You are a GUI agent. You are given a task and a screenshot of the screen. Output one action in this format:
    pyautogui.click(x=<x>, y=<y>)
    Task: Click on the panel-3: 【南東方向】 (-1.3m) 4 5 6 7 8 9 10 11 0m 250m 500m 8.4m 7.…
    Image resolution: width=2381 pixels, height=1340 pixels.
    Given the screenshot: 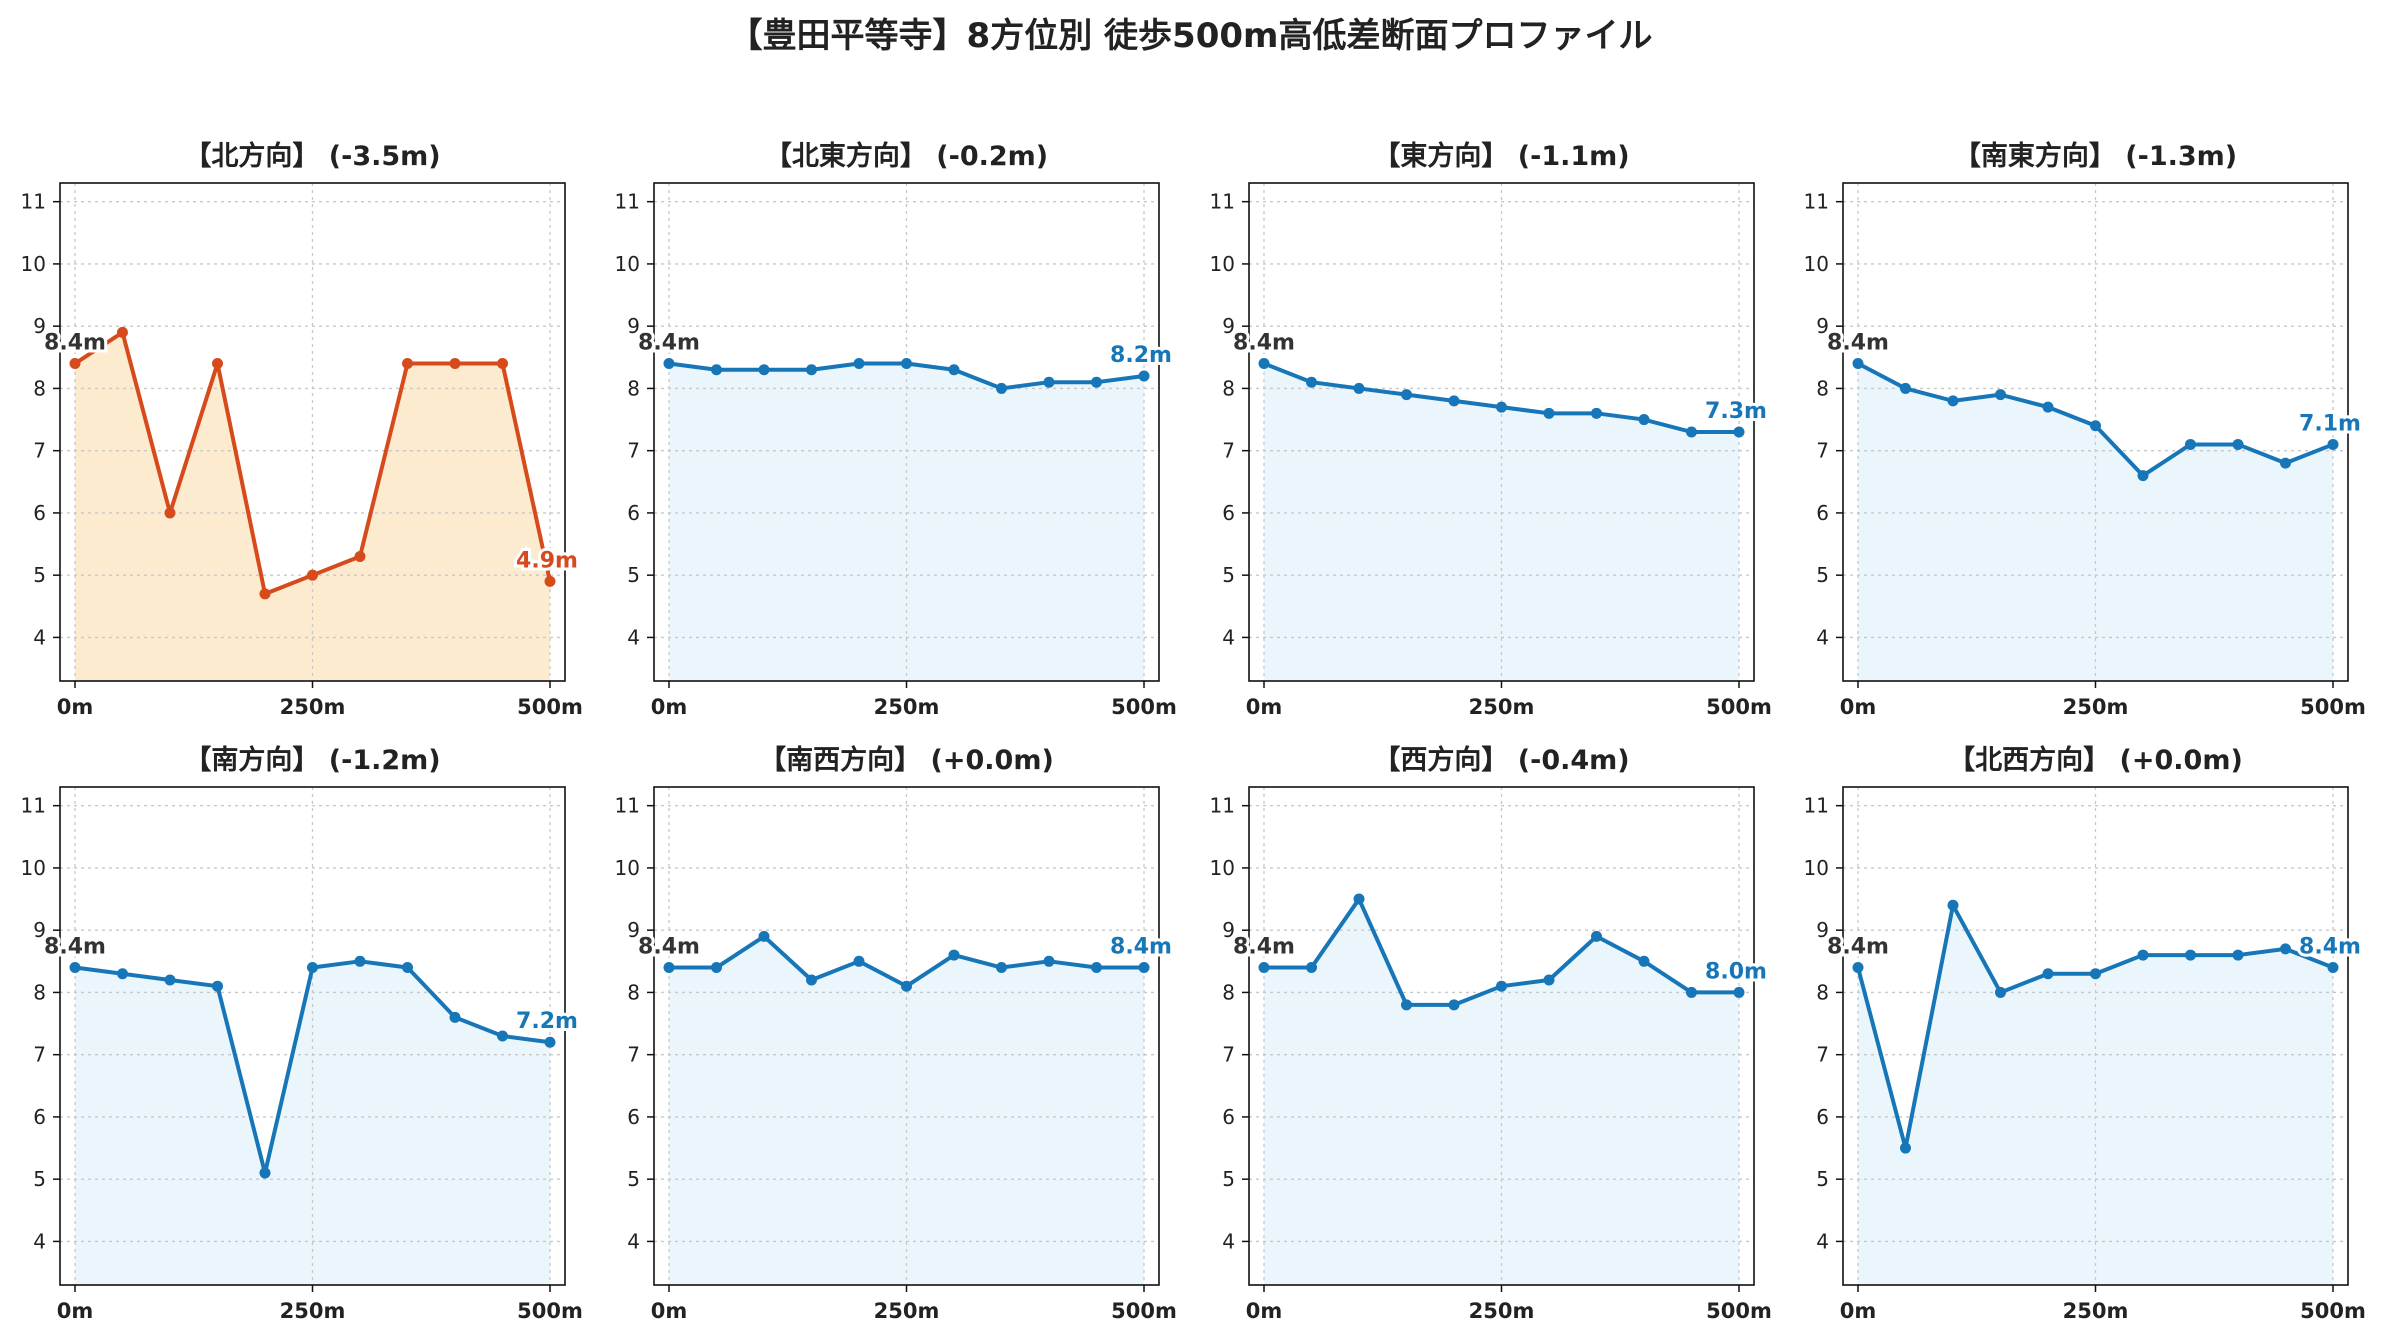 What is the action you would take?
    pyautogui.click(x=2085, y=429)
    